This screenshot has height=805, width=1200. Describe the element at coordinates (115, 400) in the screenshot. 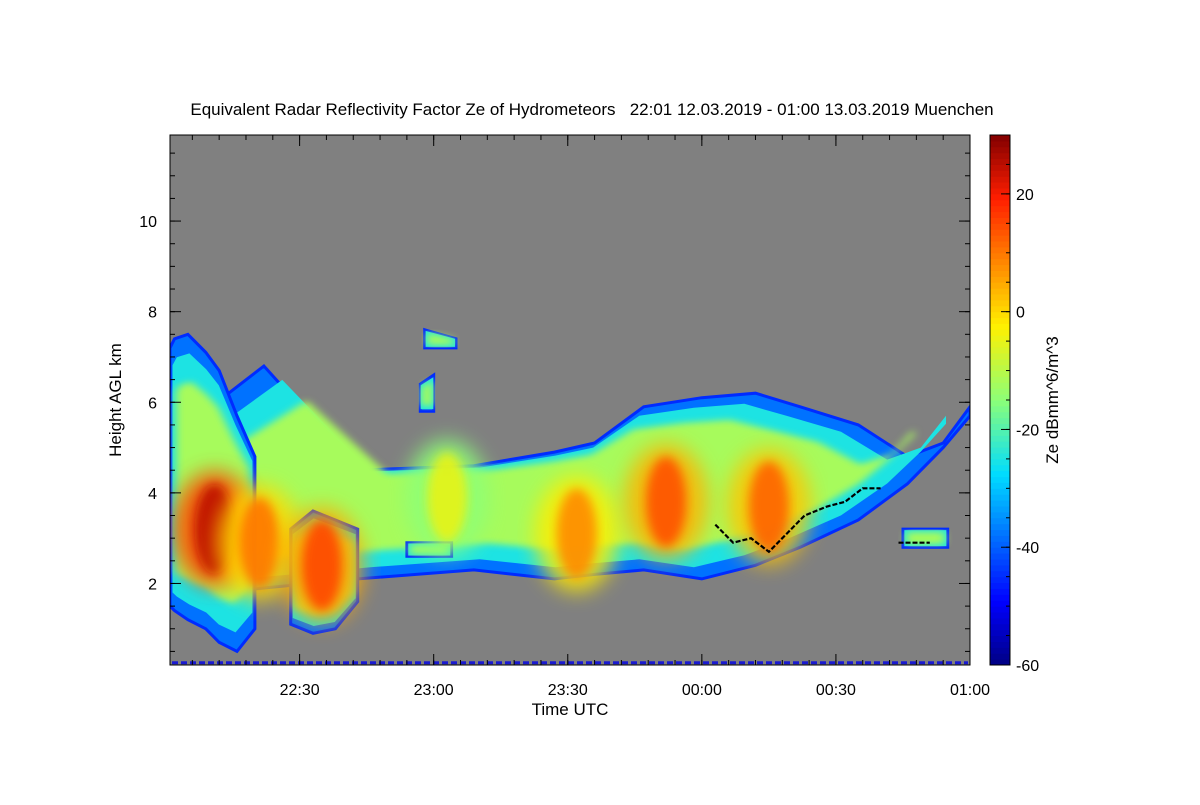

I see `y-axis-label: Height AGL km` at that location.